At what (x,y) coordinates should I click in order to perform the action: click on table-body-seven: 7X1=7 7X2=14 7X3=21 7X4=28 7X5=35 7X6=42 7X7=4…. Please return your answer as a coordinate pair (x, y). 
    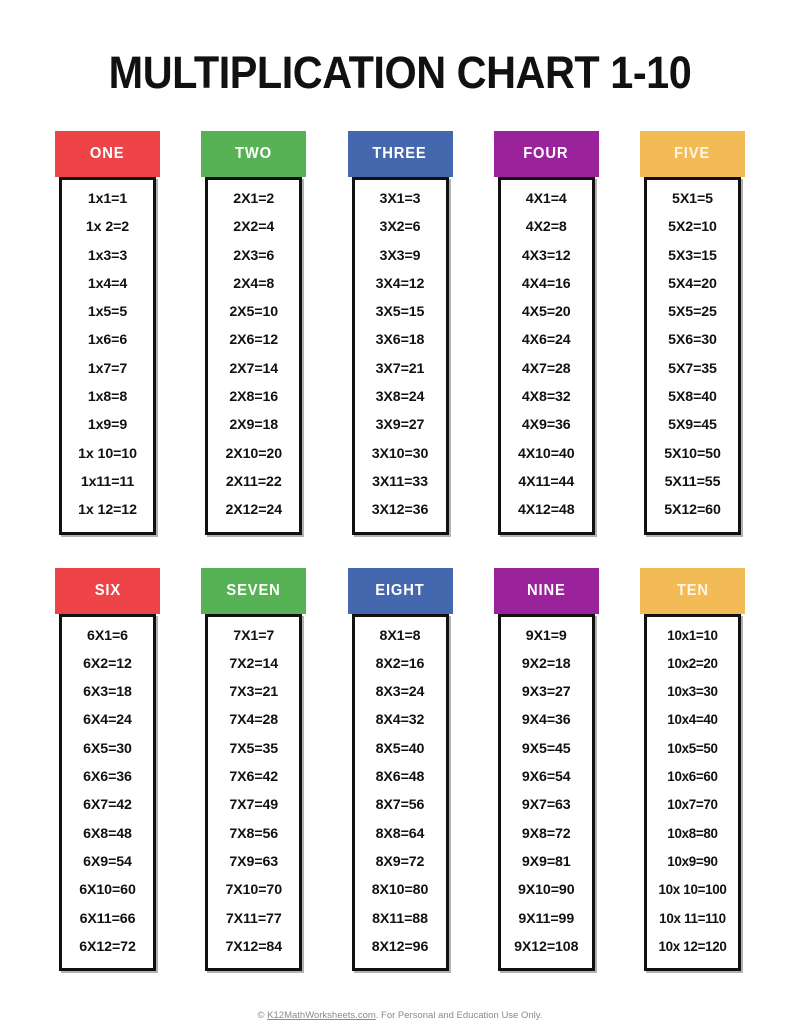
    Looking at the image, I should click on (254, 792).